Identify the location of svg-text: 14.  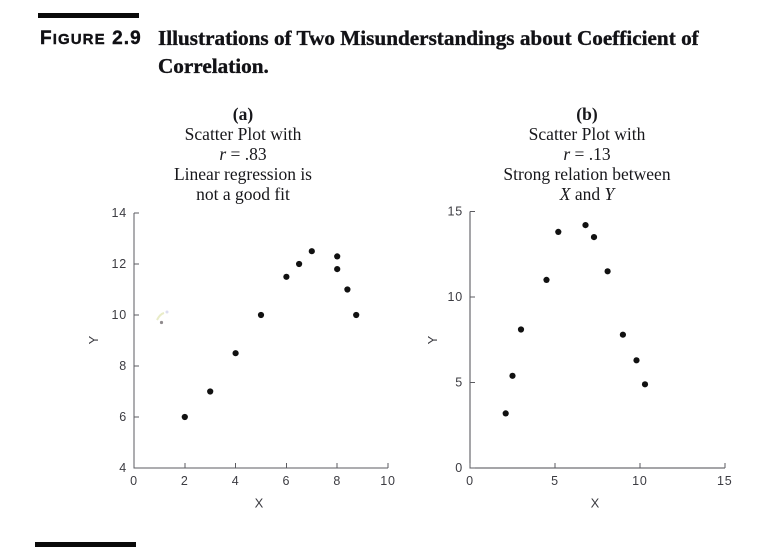
(119, 213).